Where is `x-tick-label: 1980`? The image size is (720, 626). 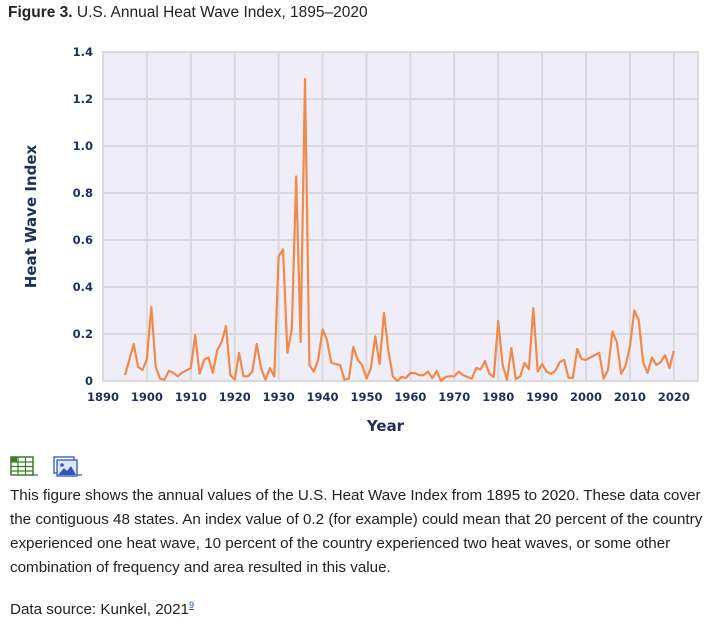
x-tick-label: 1980 is located at coordinates (498, 397).